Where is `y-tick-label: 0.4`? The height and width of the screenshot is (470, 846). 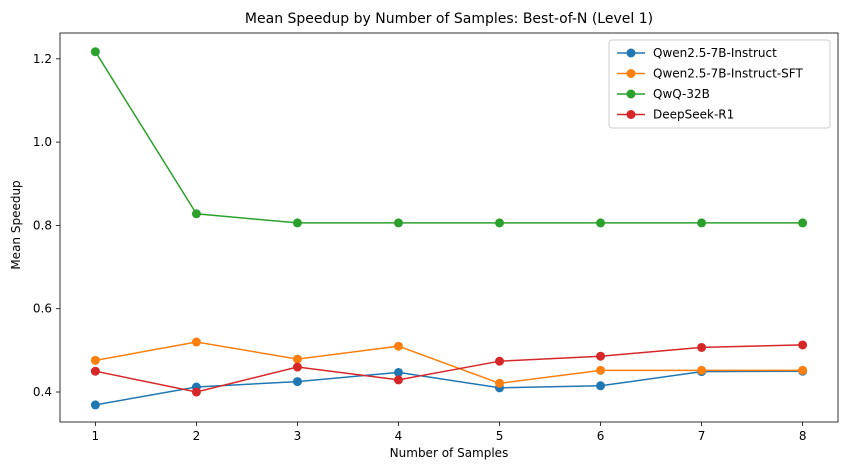 y-tick-label: 0.4 is located at coordinates (42, 392).